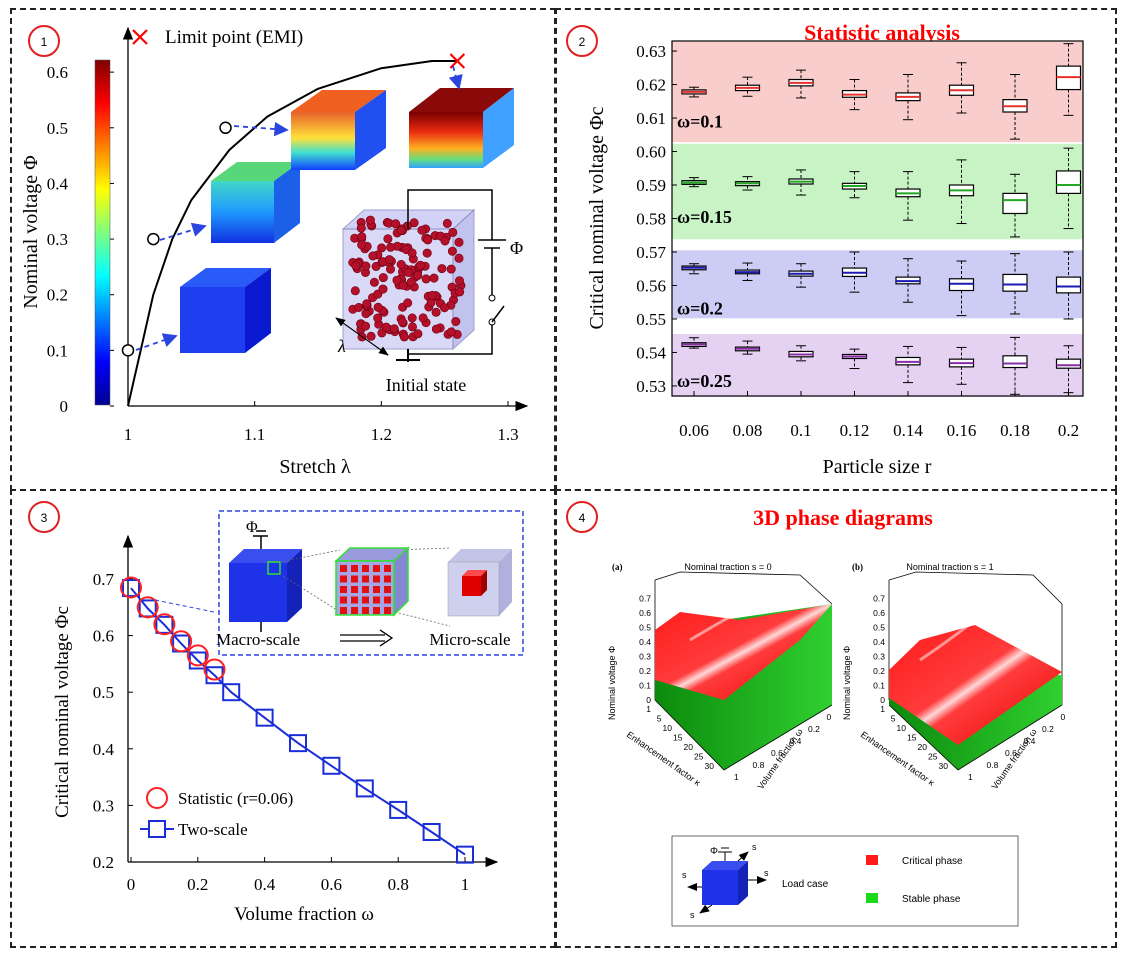  What do you see at coordinates (645, 671) in the screenshot?
I see `p4-ztick-label: 0.2` at bounding box center [645, 671].